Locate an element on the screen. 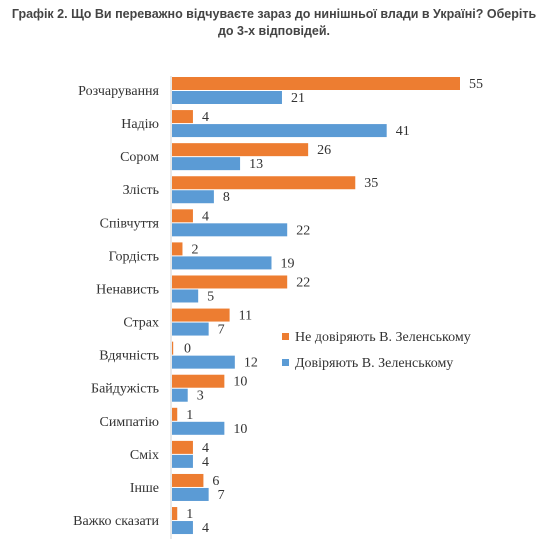 The width and height of the screenshot is (547, 551). category-label: Симпатію is located at coordinates (130, 422).